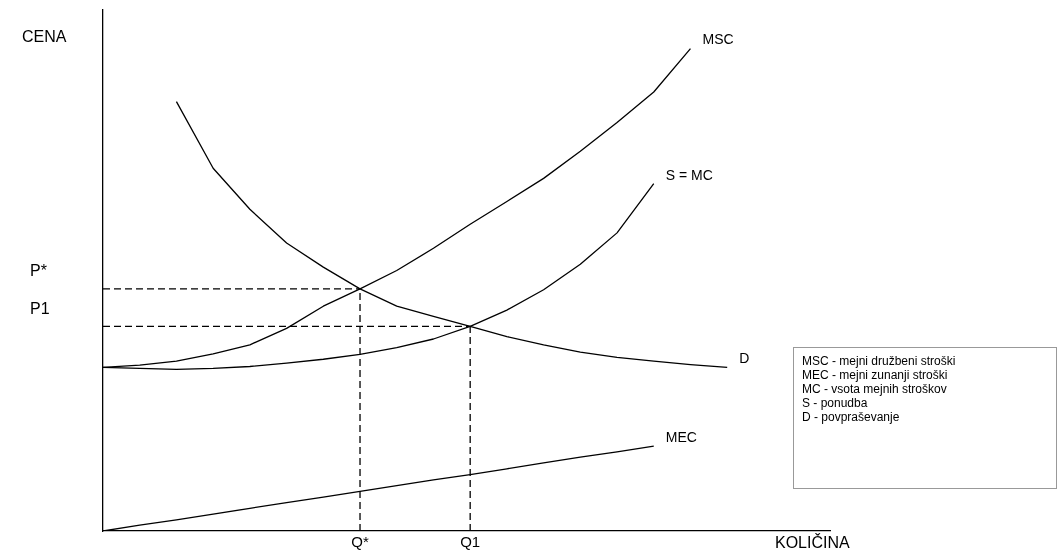  I want to click on x-axis-title: KOLIČINA, so click(812, 543).